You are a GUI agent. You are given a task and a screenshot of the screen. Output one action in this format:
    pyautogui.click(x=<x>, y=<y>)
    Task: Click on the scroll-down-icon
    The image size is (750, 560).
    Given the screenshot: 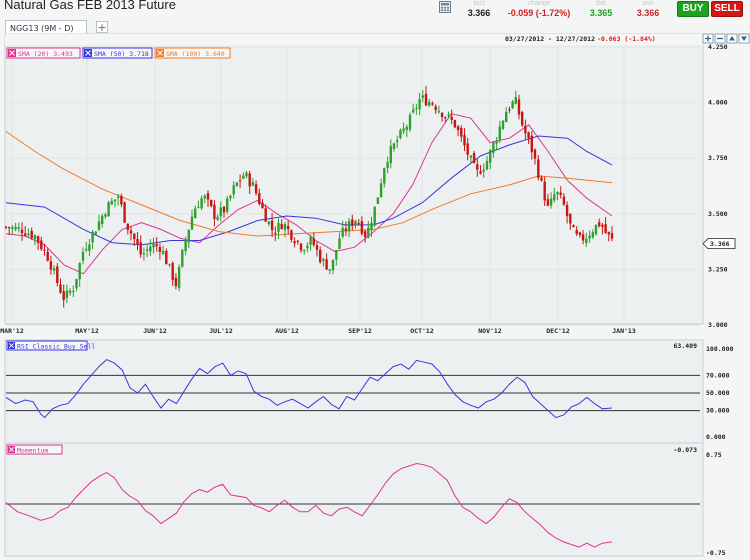 What is the action you would take?
    pyautogui.click(x=744, y=38)
    